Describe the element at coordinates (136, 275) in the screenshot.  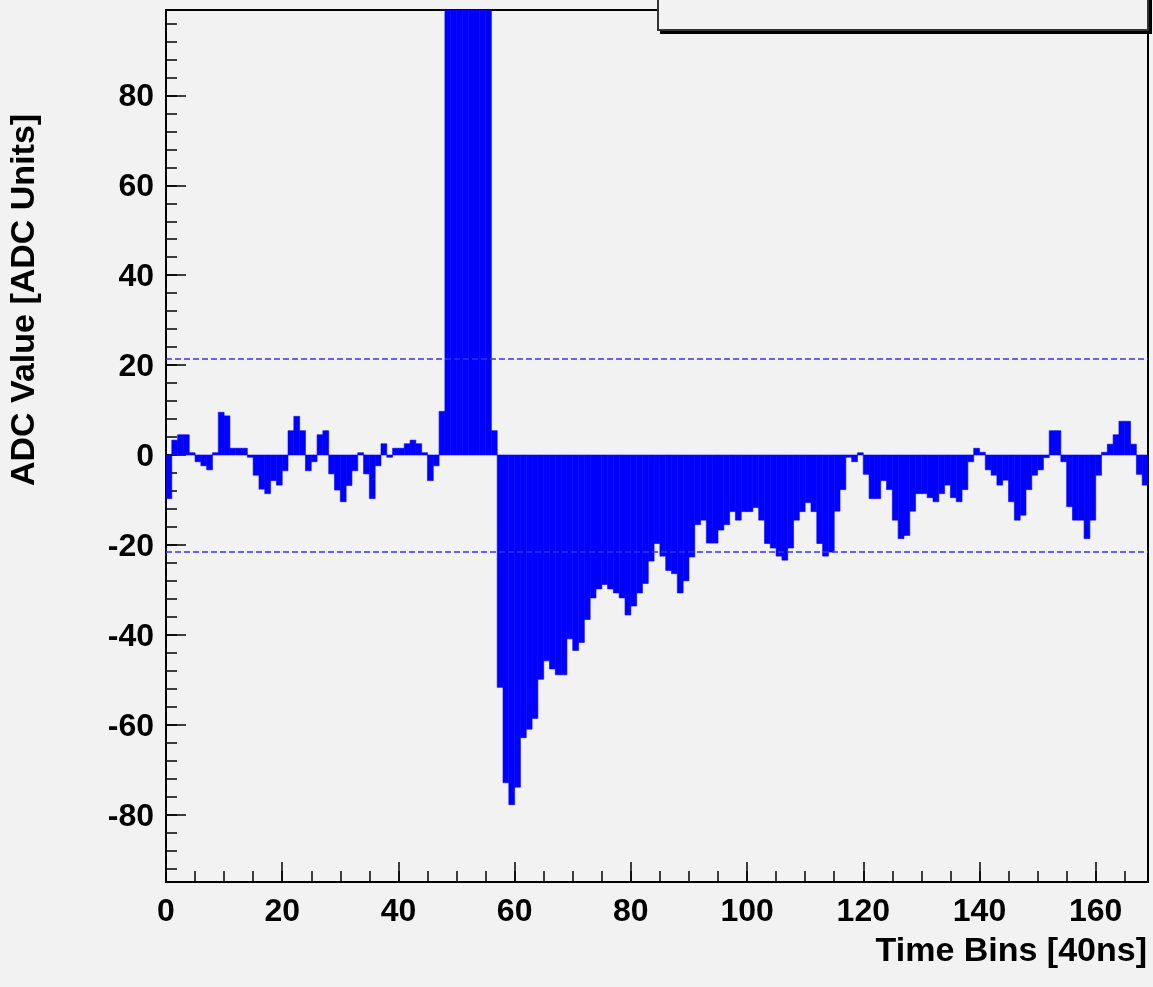
I see `y-tick-label: 40` at that location.